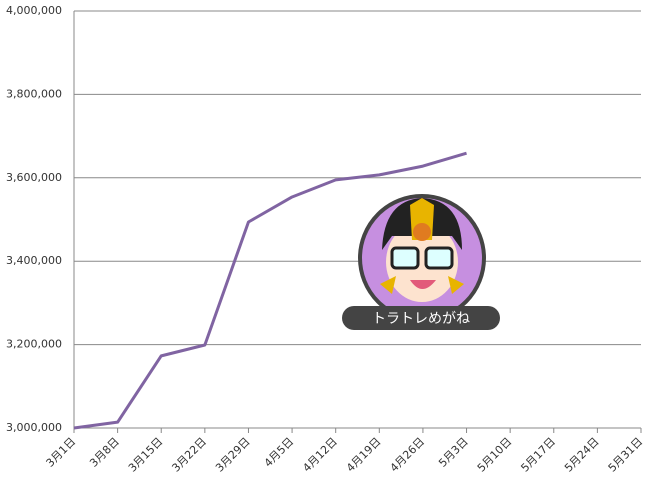  Describe the element at coordinates (364, 455) in the screenshot. I see `x-tick-label: 4月19日` at that location.